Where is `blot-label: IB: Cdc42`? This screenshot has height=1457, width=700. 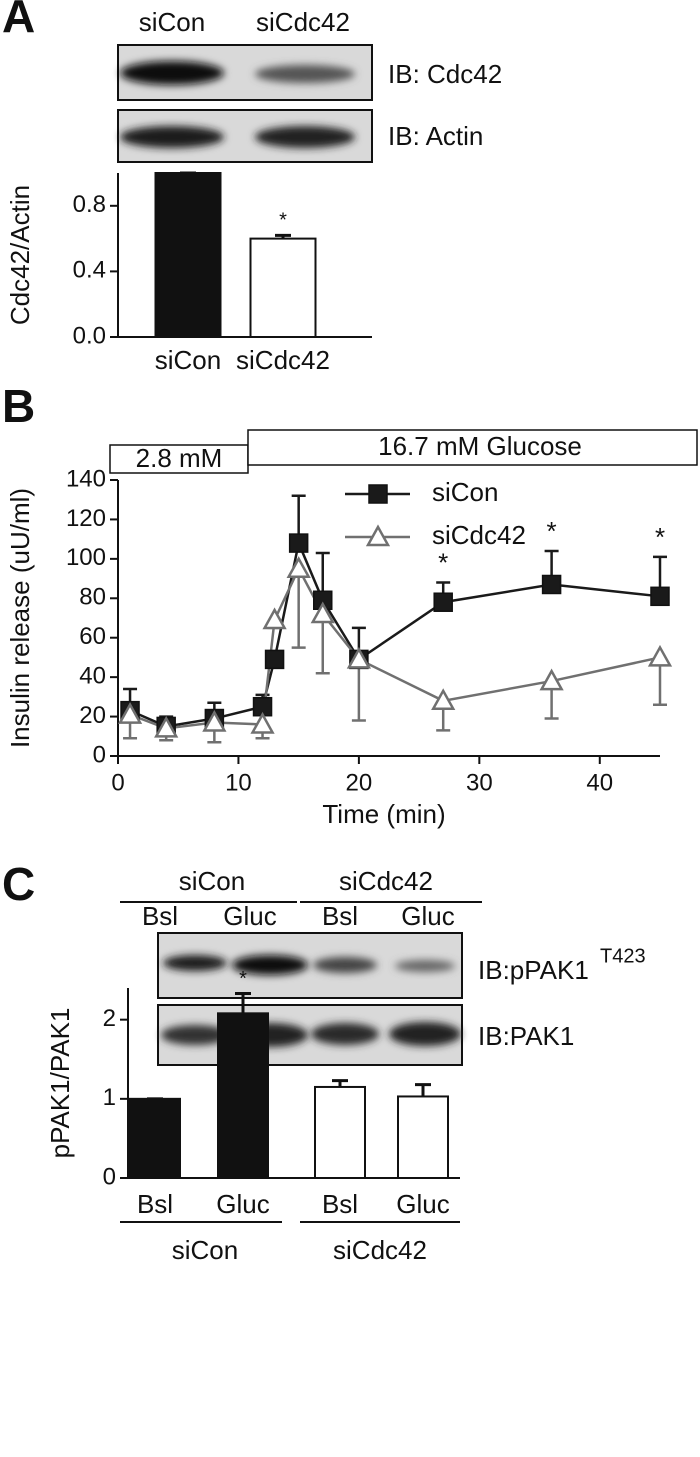
blot-label: IB: Cdc42 is located at coordinates (445, 74).